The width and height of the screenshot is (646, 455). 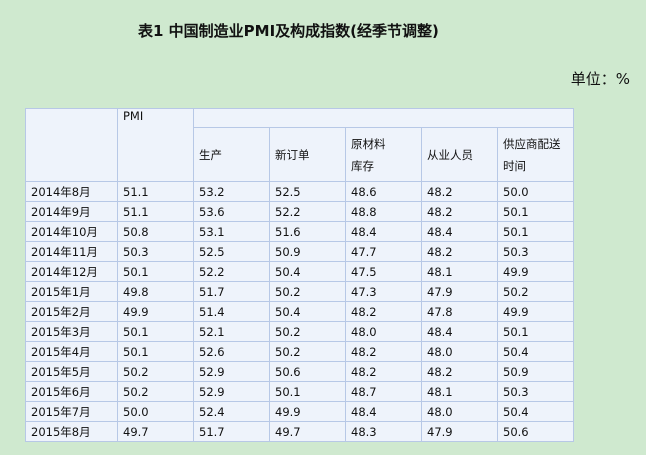 What do you see at coordinates (155, 145) in the screenshot?
I see `pmi-header-cell: PMI` at bounding box center [155, 145].